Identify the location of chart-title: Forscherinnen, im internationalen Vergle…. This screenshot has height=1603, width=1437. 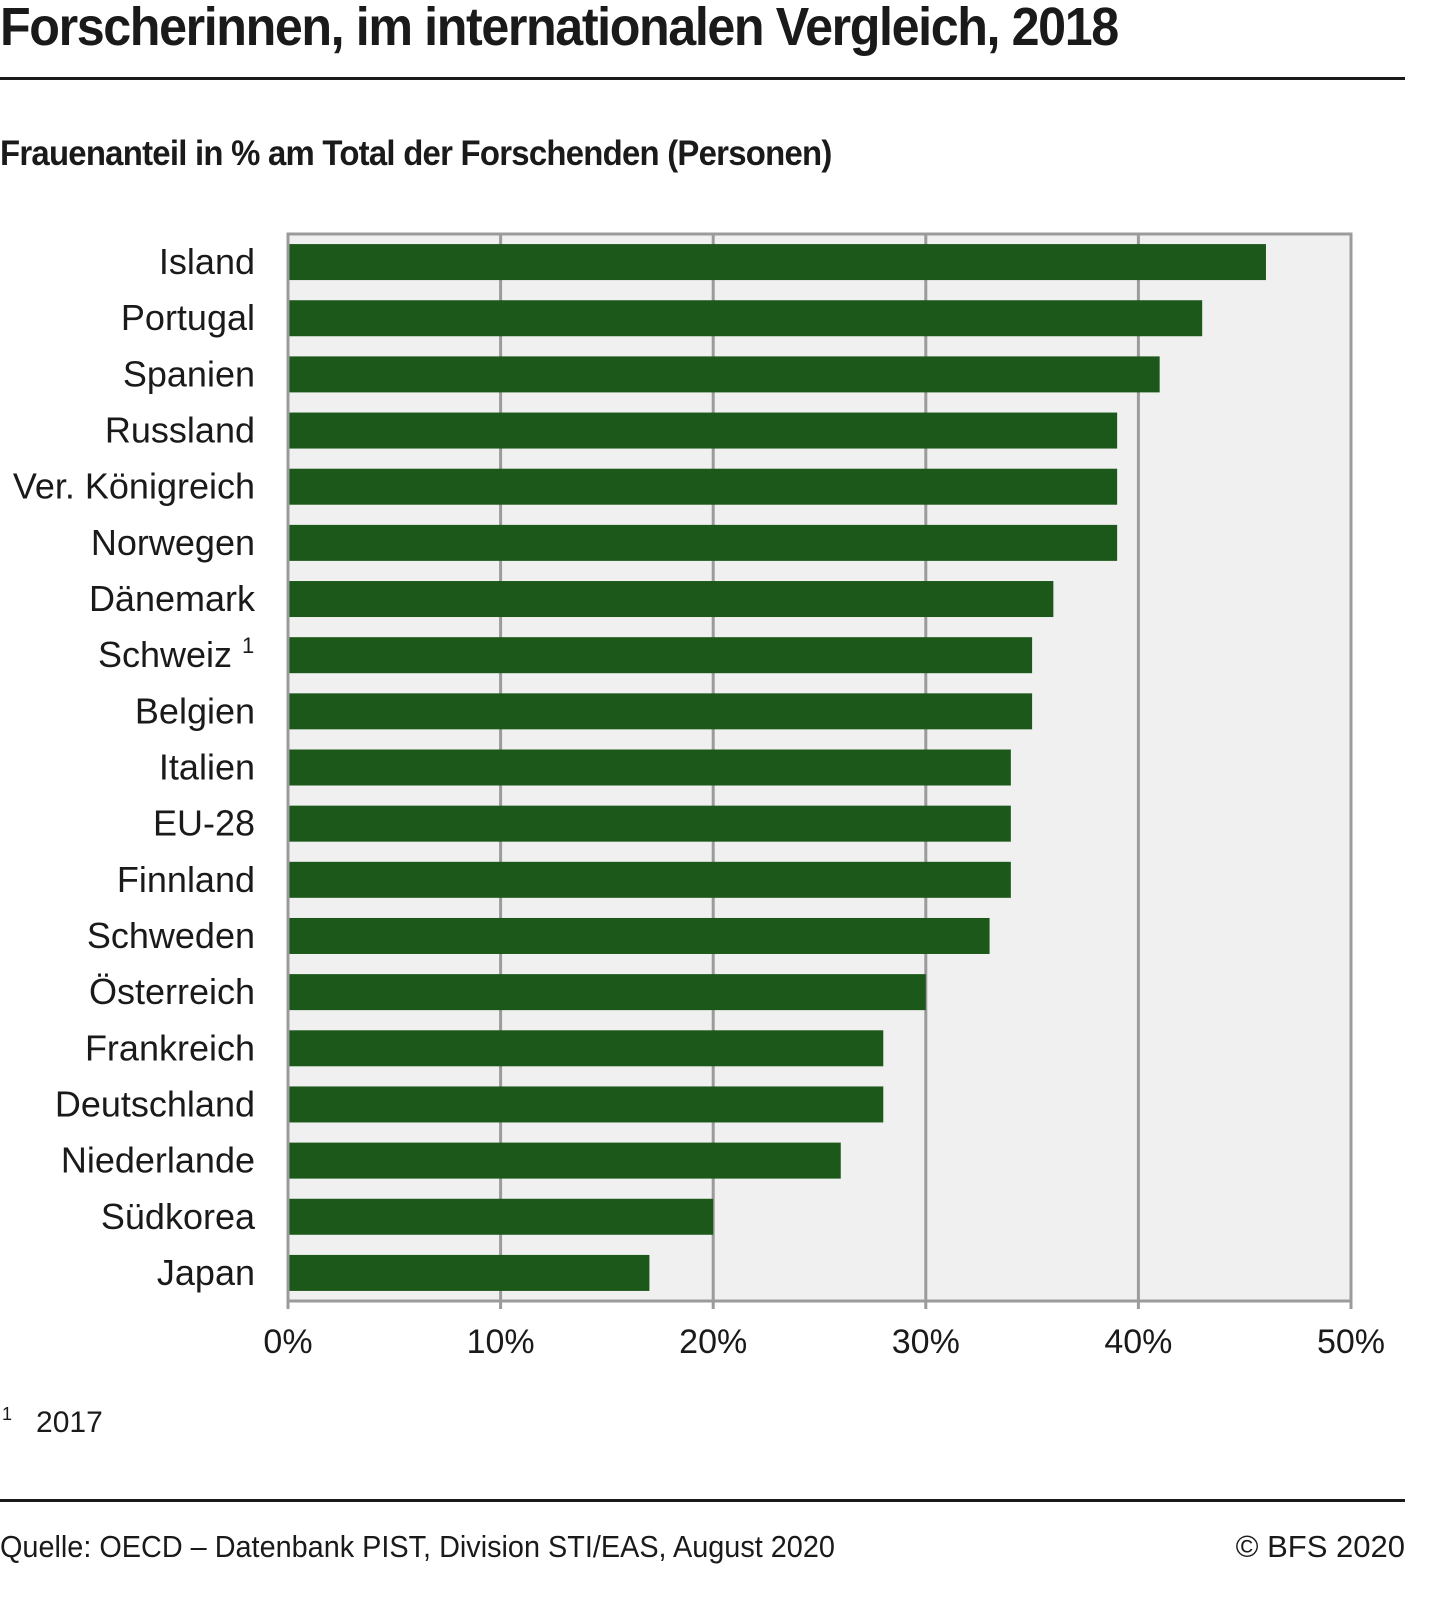
(559, 28).